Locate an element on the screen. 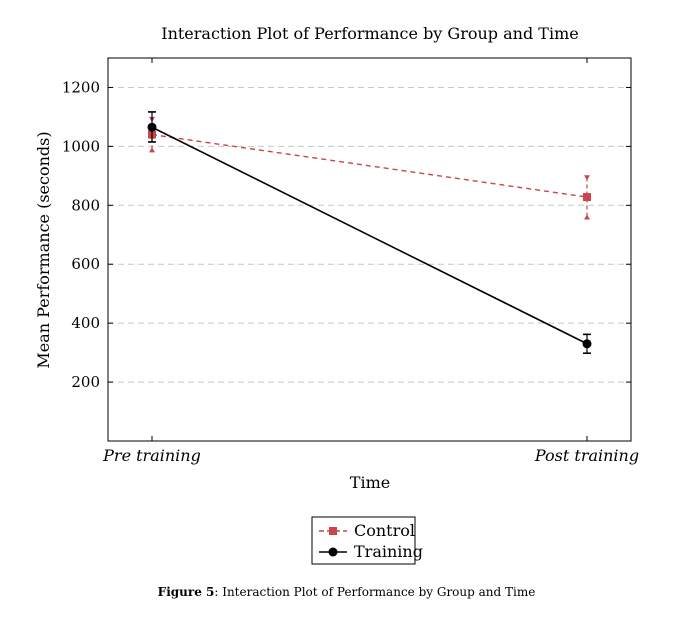 This screenshot has height=629, width=693. x-tick-label: Post training is located at coordinates (586, 455).